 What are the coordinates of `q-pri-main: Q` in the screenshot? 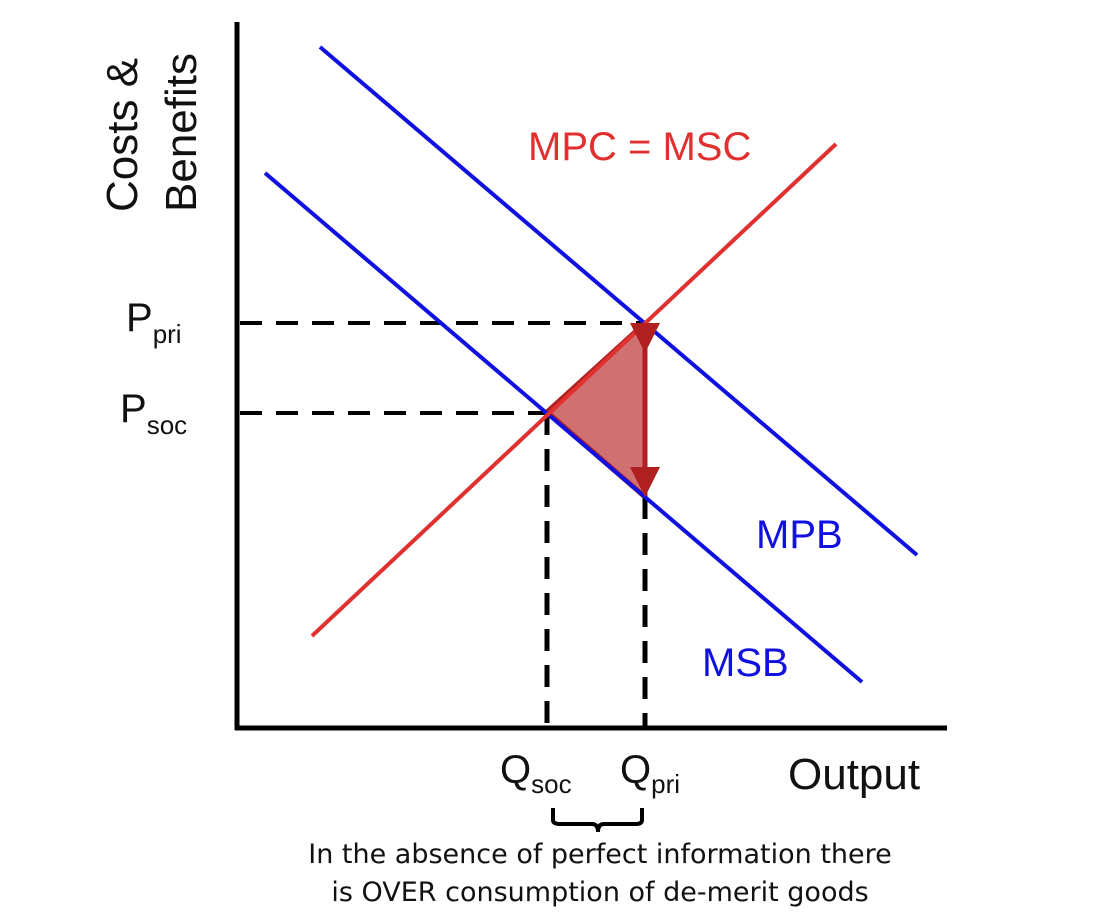 It's located at (635, 770).